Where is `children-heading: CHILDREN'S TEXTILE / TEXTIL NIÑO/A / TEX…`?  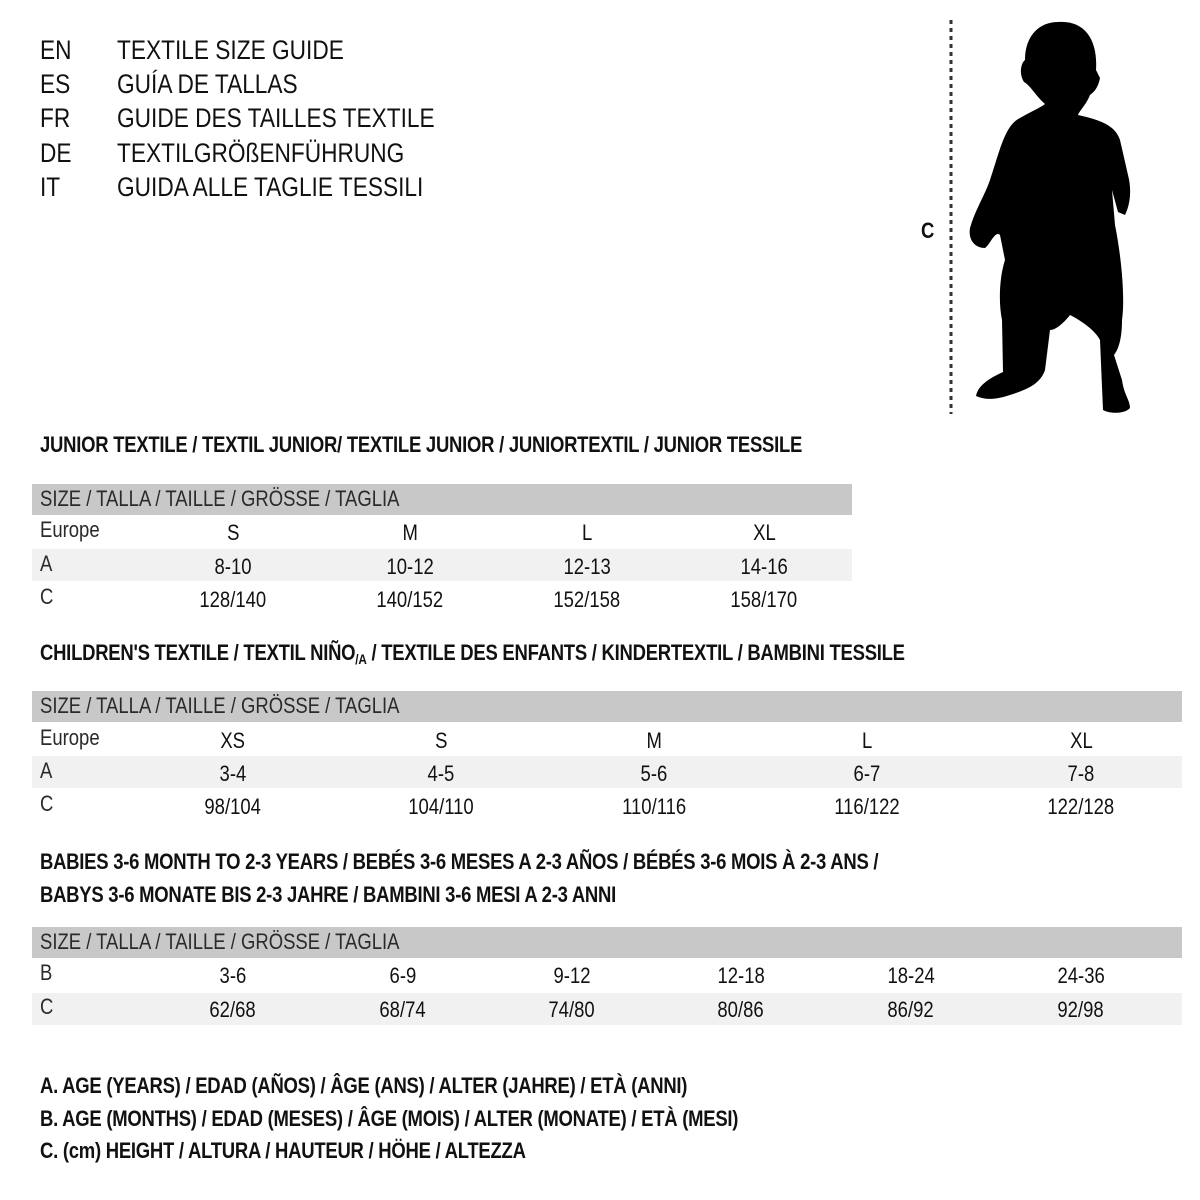
children-heading: CHILDREN'S TEXTILE / TEXTIL NIÑO/A / TEX… is located at coordinates (472, 653).